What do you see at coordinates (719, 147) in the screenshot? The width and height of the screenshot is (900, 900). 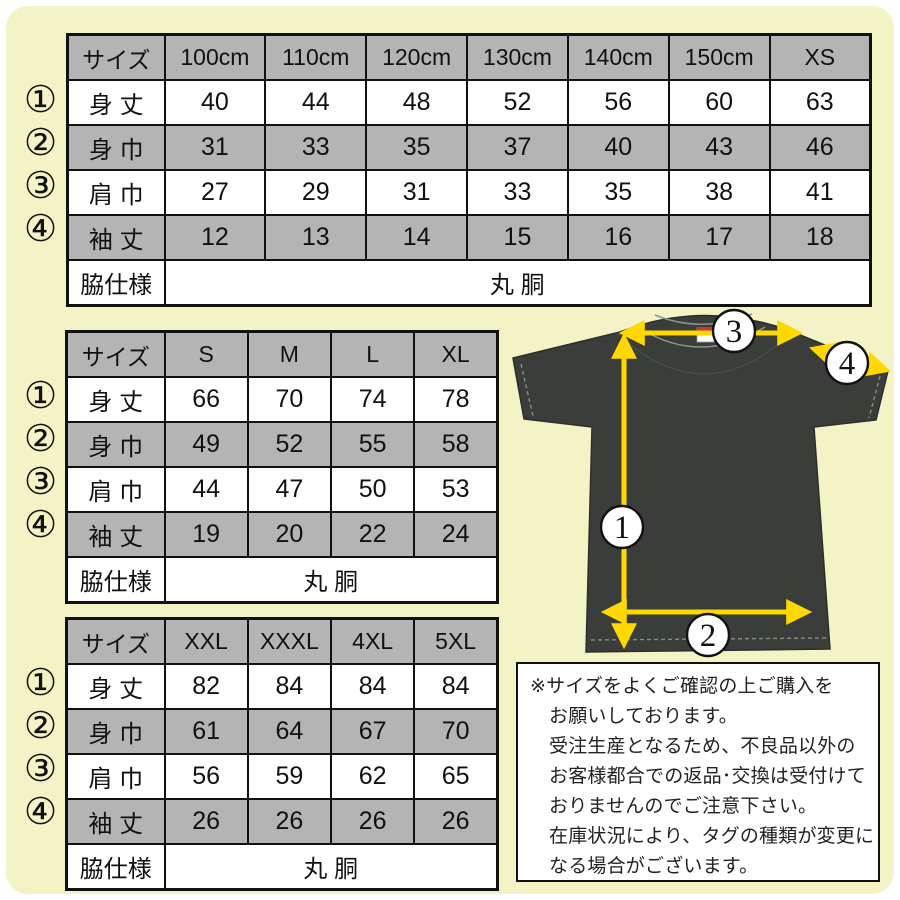 I see `size-cell: 43` at bounding box center [719, 147].